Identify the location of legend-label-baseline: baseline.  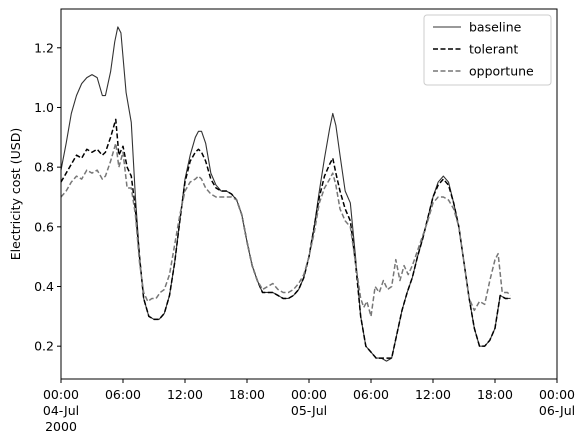
(495, 27).